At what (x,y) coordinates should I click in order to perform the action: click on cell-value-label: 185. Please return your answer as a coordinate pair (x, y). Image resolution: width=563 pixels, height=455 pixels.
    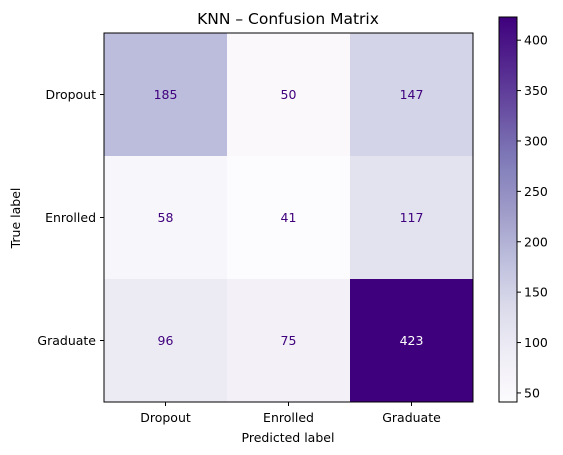
    Looking at the image, I should click on (166, 94).